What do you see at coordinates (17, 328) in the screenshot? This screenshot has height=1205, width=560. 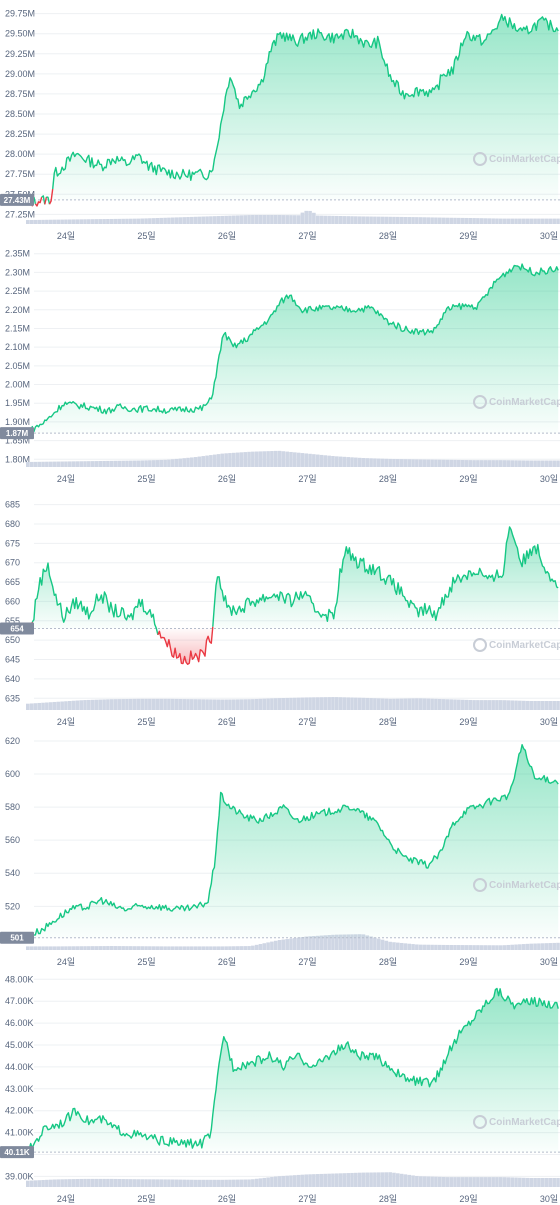 I see `y-tick-label: 2.15M` at bounding box center [17, 328].